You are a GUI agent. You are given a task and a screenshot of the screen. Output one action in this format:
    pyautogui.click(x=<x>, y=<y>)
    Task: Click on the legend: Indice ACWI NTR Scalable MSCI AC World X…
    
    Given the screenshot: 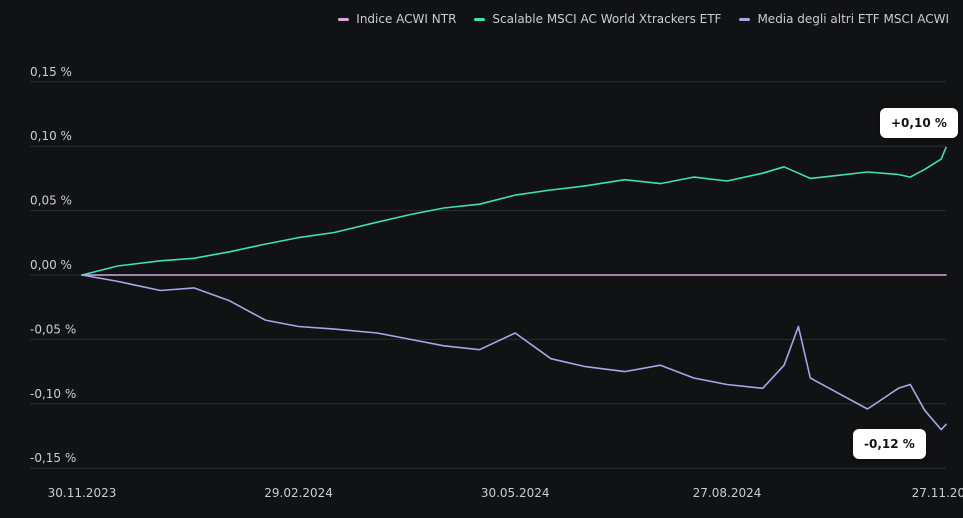 What is the action you would take?
    pyautogui.click(x=643, y=19)
    